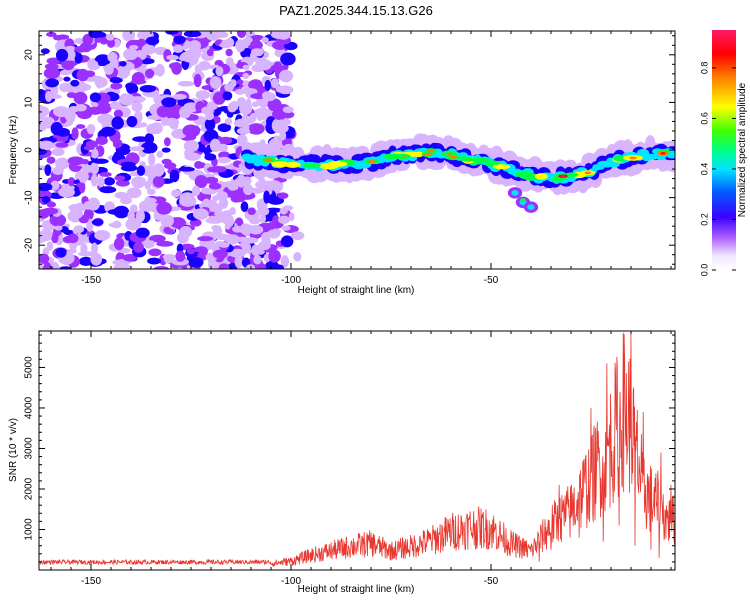 The width and height of the screenshot is (750, 600). Describe the element at coordinates (91, 280) in the screenshot. I see `x-tick-label: -150` at that location.